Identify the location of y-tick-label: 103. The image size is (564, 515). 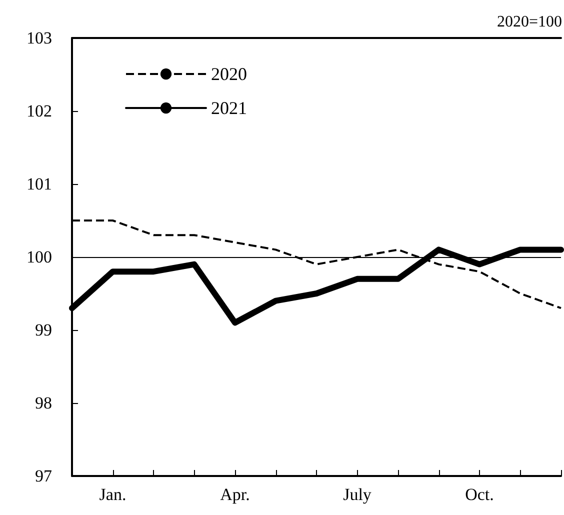
(39, 38).